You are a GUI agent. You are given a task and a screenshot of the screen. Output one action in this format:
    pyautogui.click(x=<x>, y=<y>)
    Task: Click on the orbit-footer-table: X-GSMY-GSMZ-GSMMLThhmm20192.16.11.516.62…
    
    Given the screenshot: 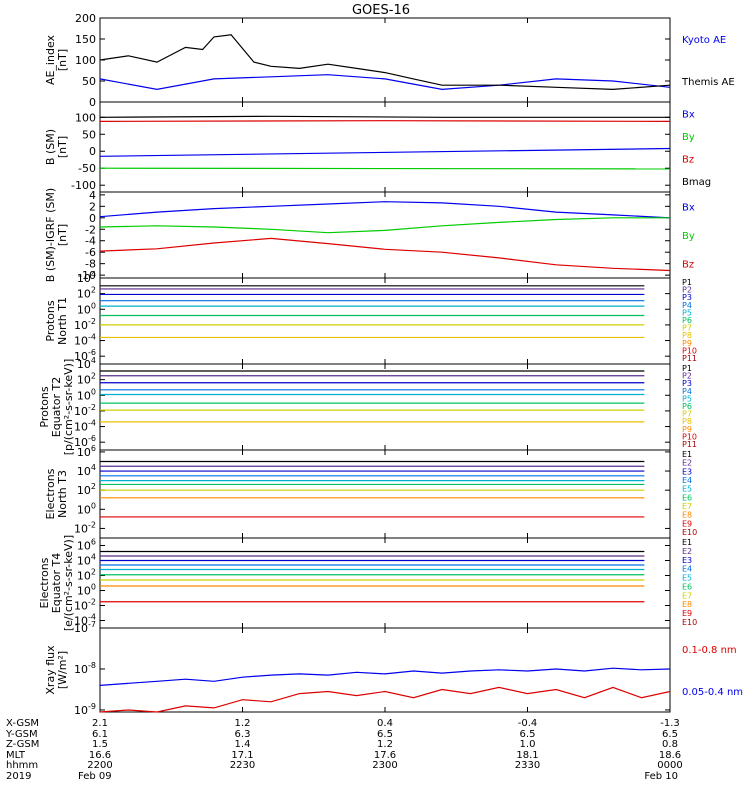 What is the action you would take?
    pyautogui.click(x=344, y=750)
    